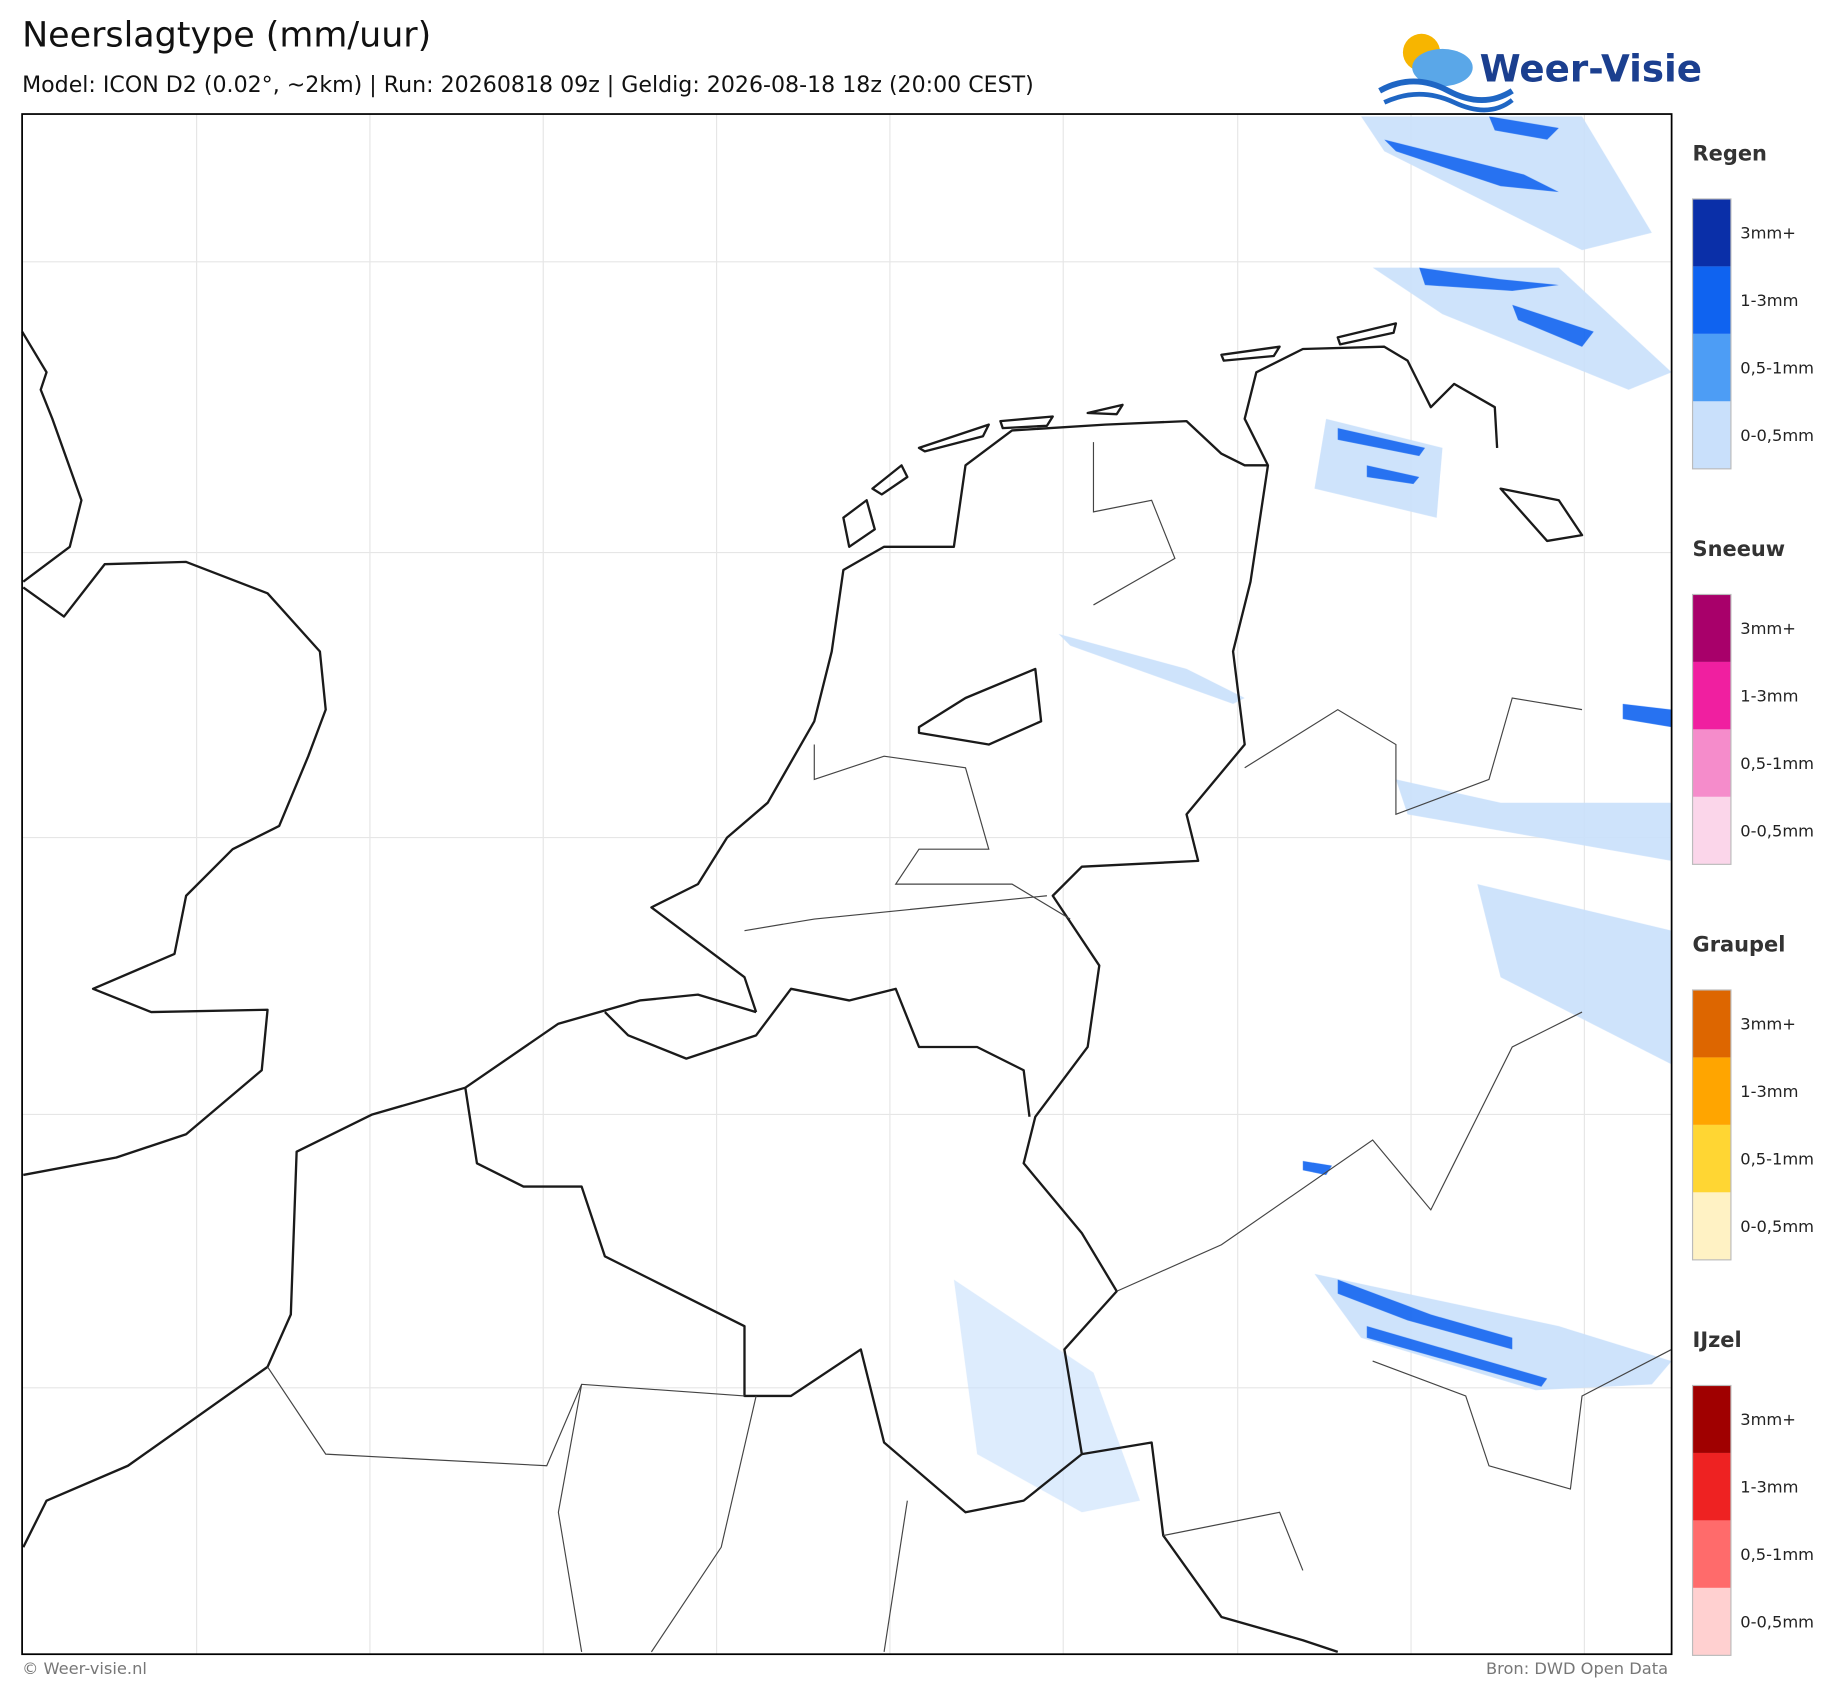 This screenshot has height=1685, width=1824. What do you see at coordinates (1739, 549) in the screenshot?
I see `legend-group-title: Sneeuw` at bounding box center [1739, 549].